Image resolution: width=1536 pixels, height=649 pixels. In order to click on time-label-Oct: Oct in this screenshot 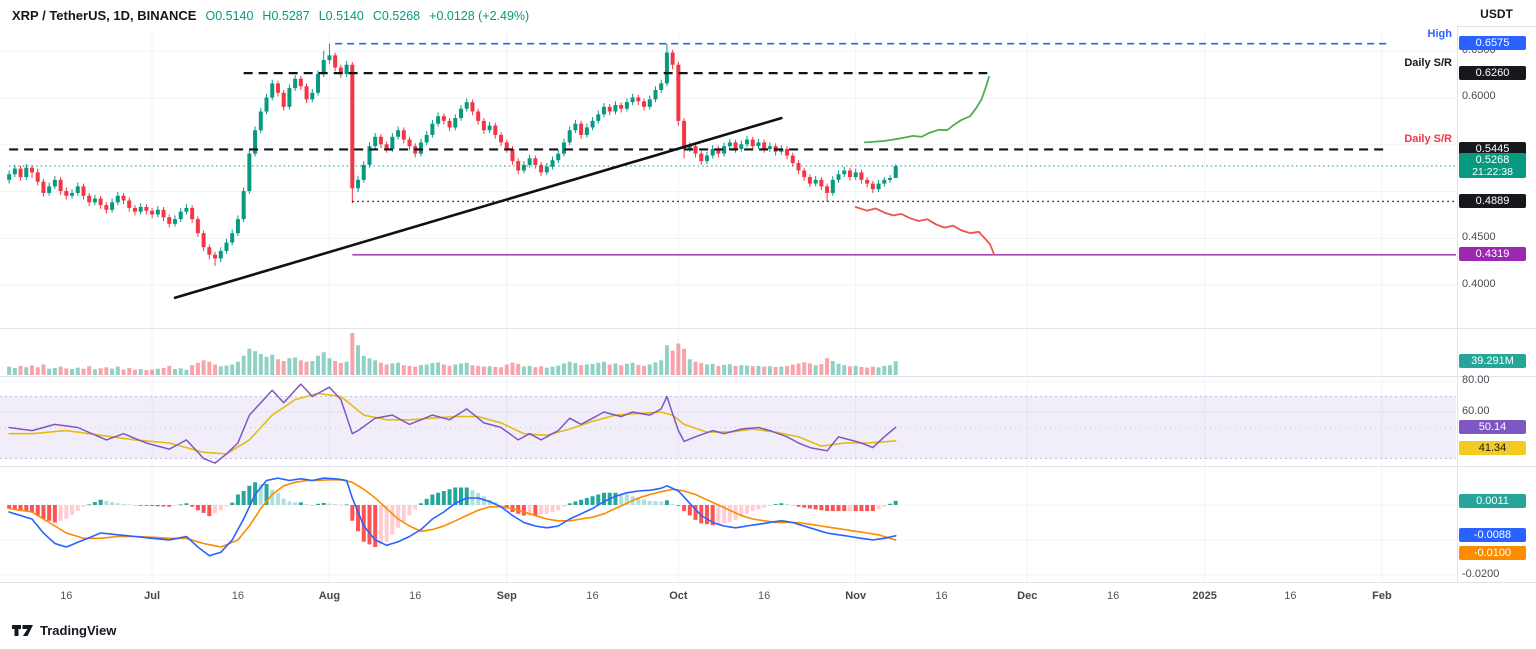, I will do `click(678, 596)`.